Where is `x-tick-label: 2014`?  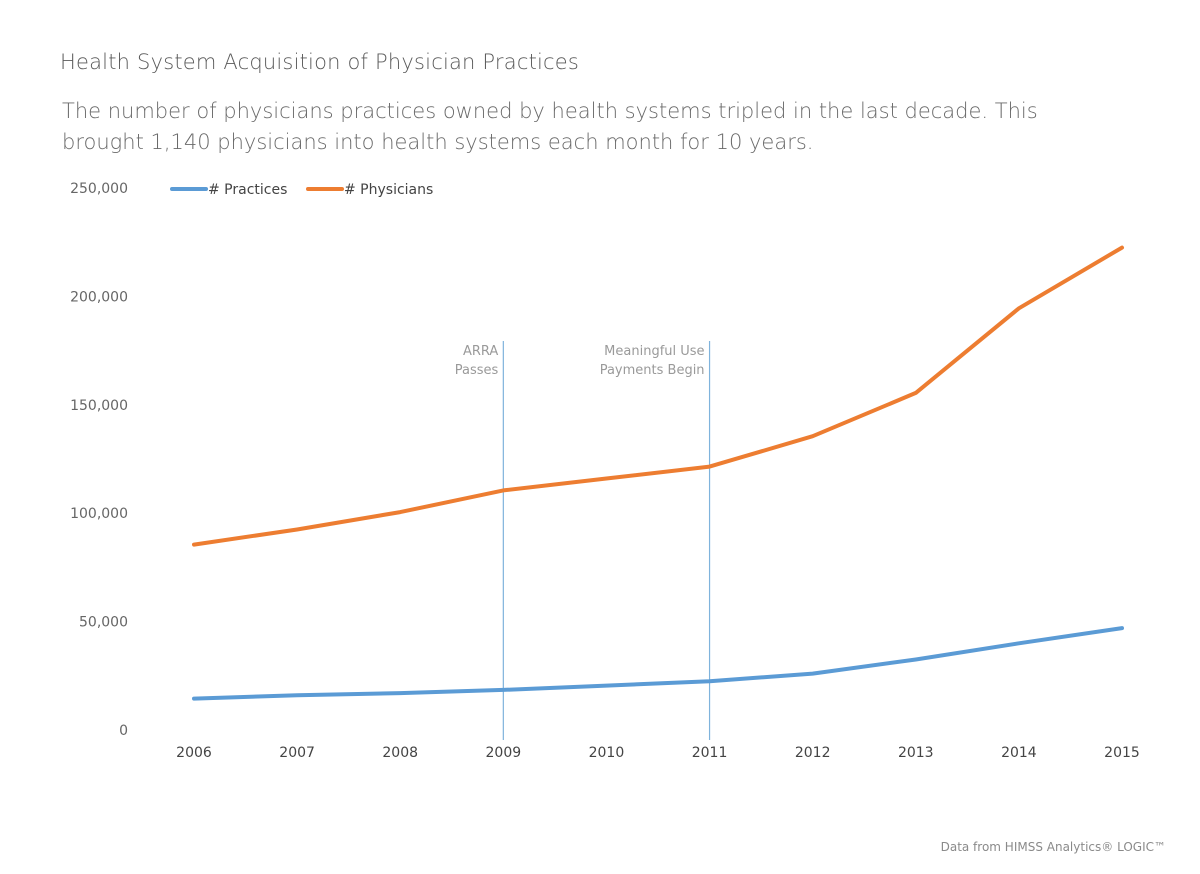 x-tick-label: 2014 is located at coordinates (1019, 753).